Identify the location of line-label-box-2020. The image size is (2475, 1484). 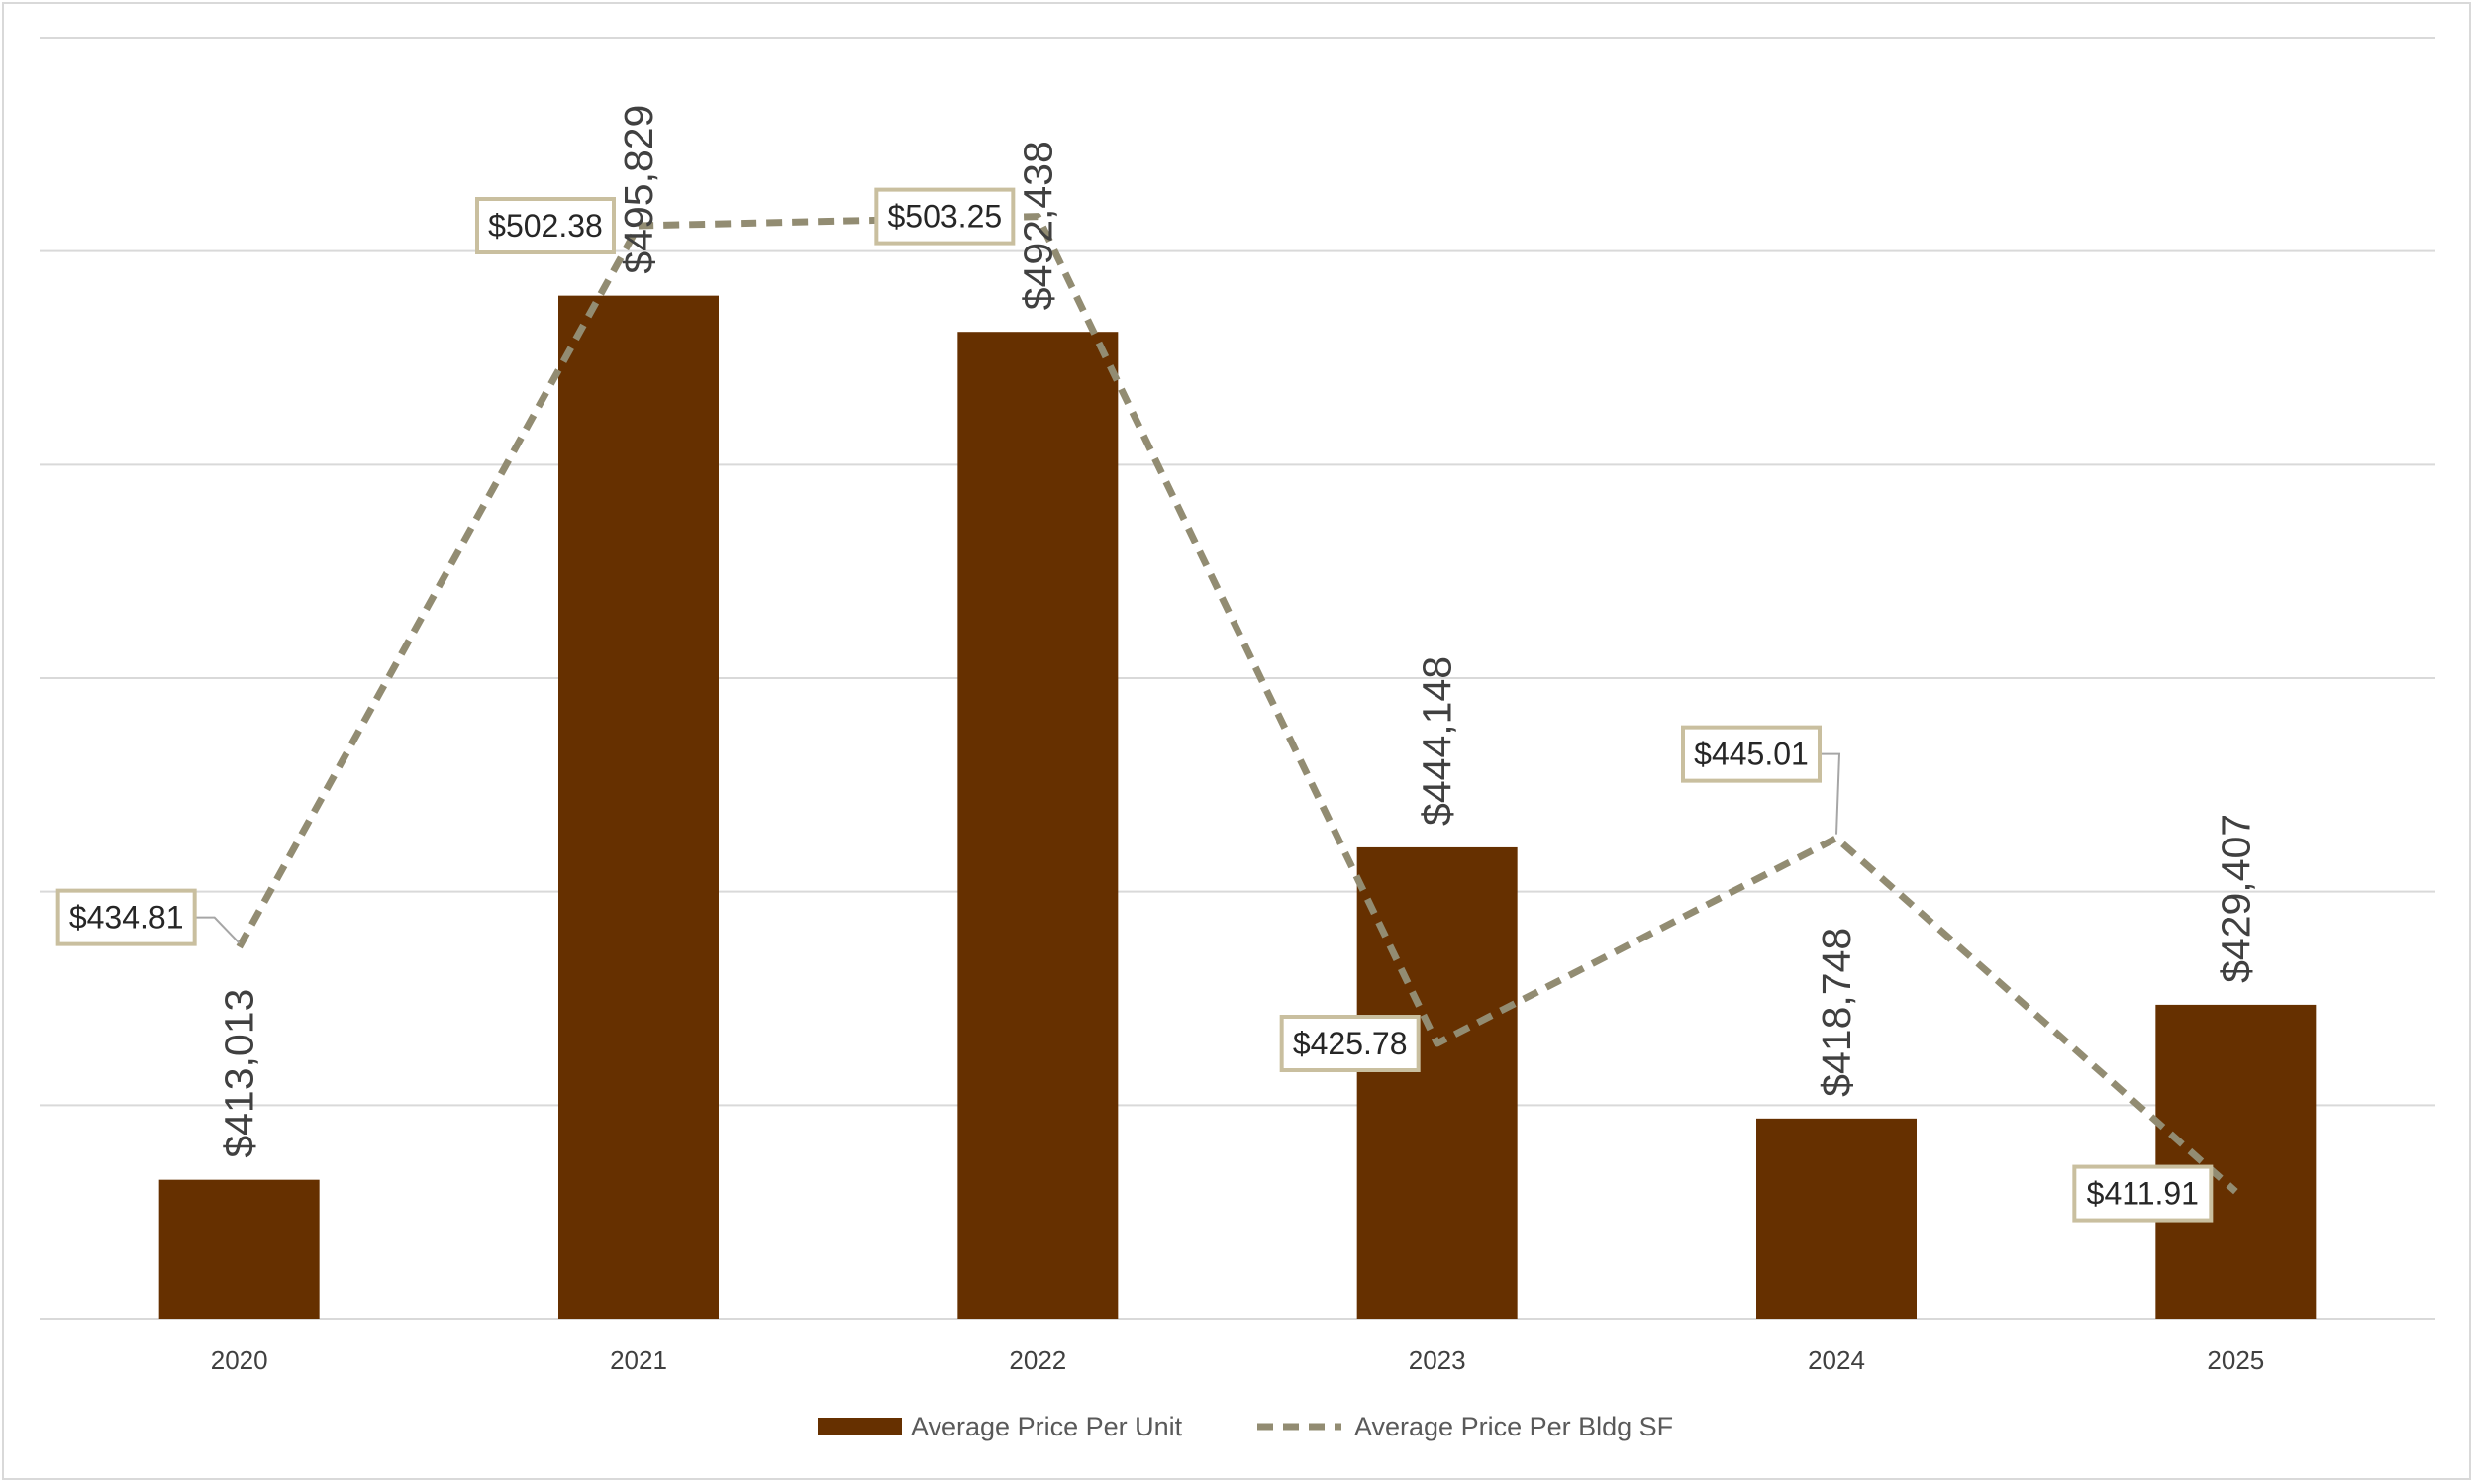
(126, 917).